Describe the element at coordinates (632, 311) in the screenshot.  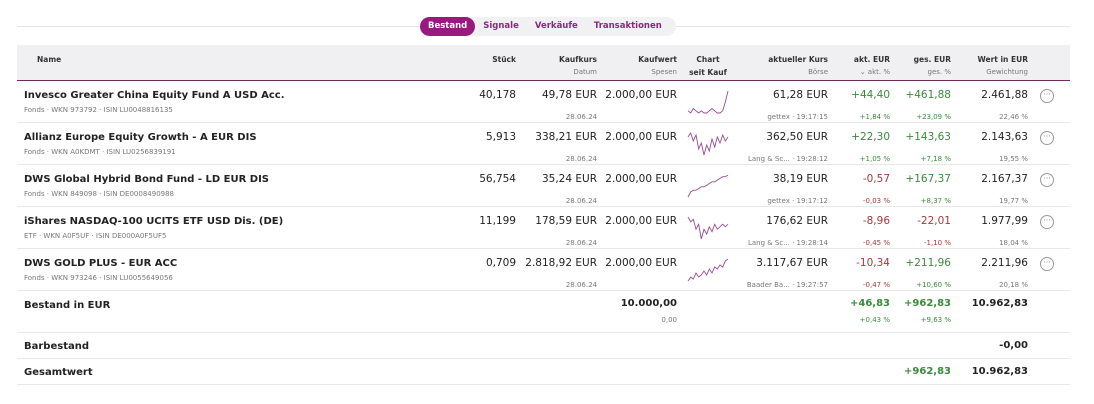
I see `bestand-kaufwert: 10.000,00 0,00` at that location.